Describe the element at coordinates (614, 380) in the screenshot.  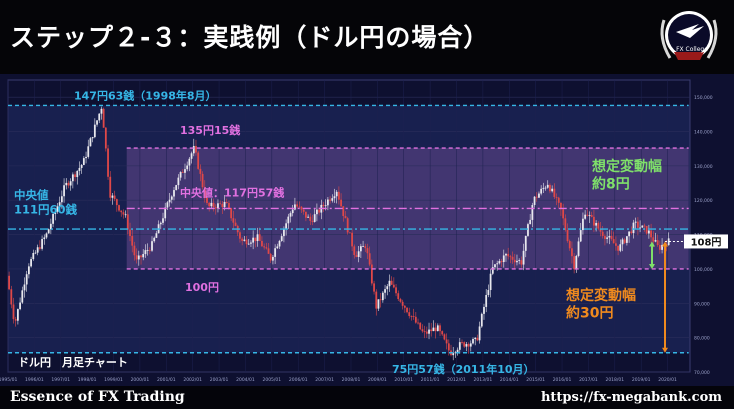
I see `x-tick-label: 2018/01` at that location.